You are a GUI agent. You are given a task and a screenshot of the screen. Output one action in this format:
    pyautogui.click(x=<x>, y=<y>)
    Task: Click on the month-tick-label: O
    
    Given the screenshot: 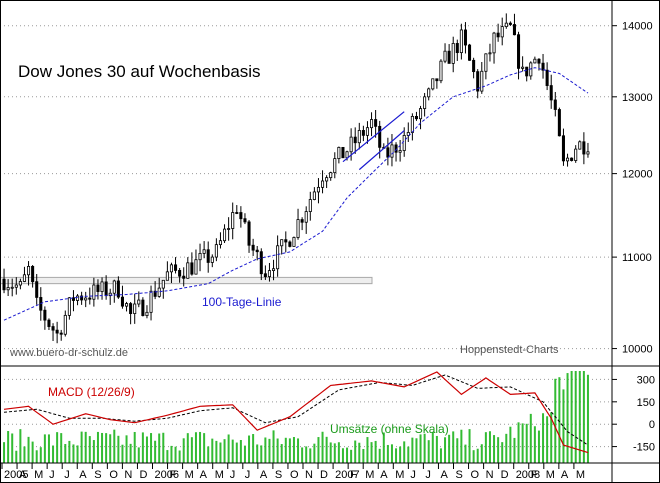 What is the action you would take?
    pyautogui.click(x=113, y=475)
    